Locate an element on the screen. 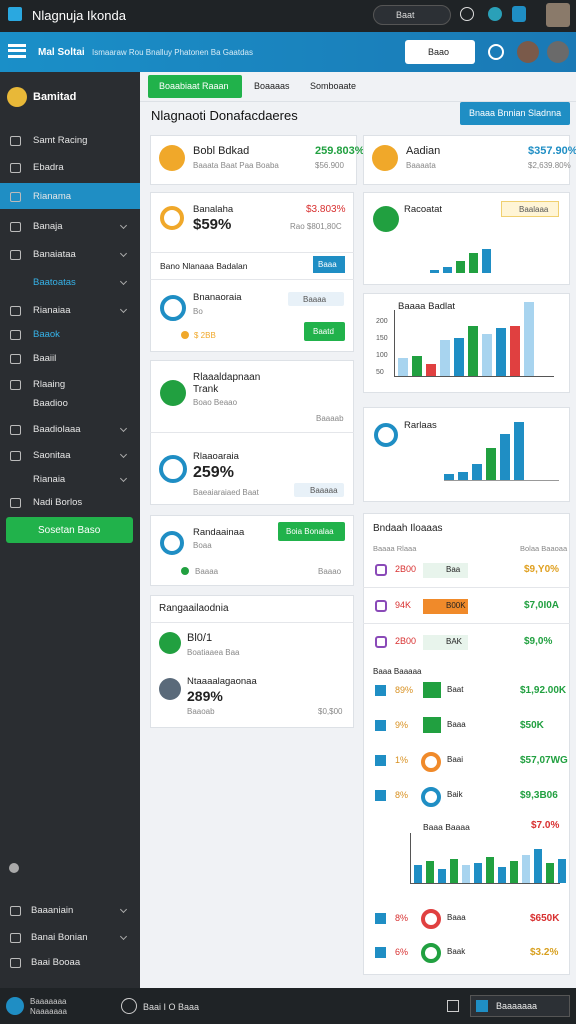 This screenshot has height=1024, width=576. card-sub: Boaa is located at coordinates (202, 545).